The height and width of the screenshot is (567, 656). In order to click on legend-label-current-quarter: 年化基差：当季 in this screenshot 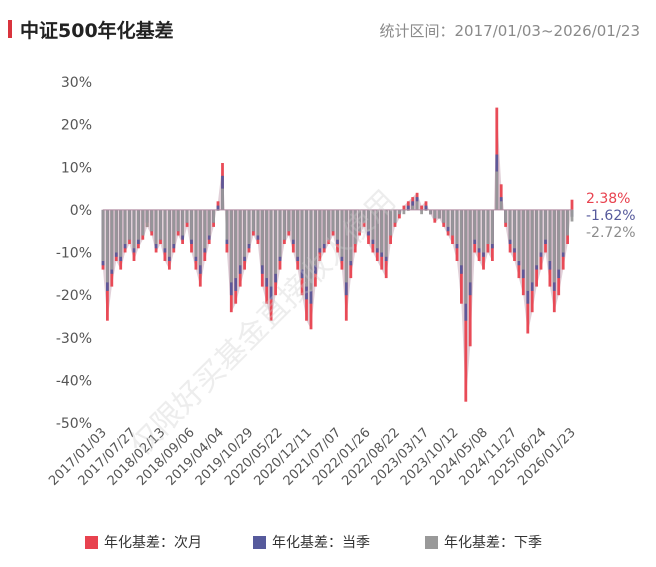, I will do `click(321, 543)`.